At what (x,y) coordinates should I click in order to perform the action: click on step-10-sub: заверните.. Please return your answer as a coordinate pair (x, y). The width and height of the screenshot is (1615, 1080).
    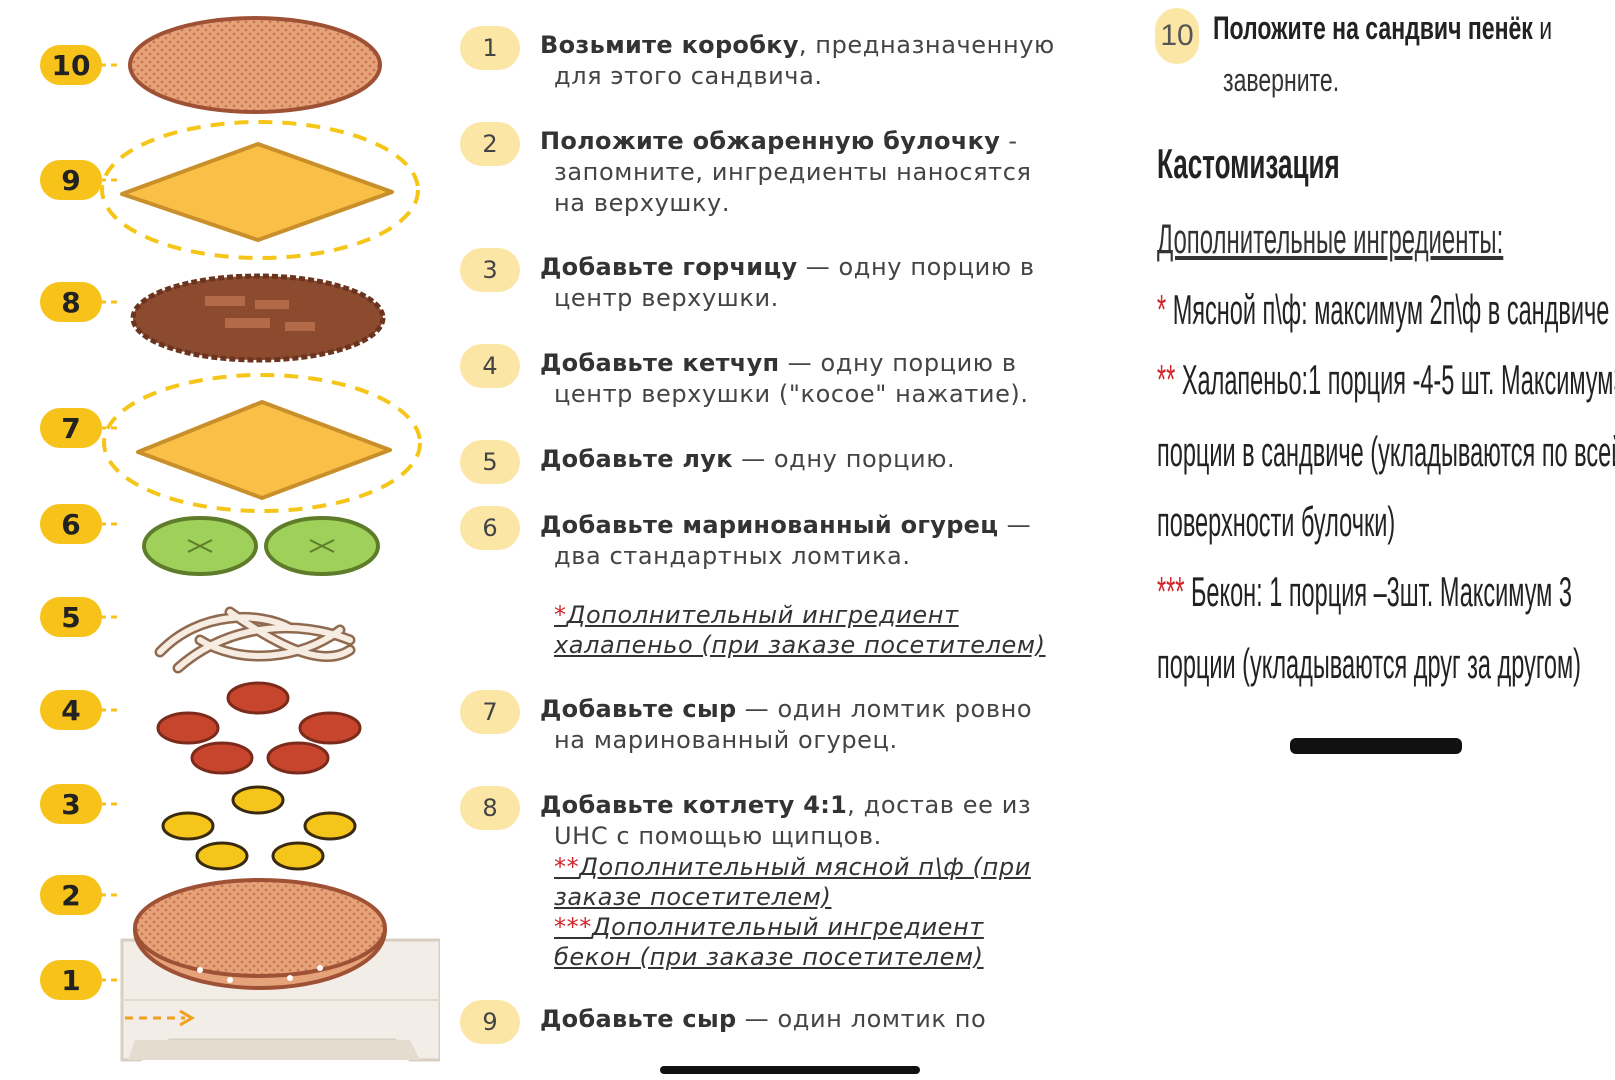
    Looking at the image, I should click on (1281, 80).